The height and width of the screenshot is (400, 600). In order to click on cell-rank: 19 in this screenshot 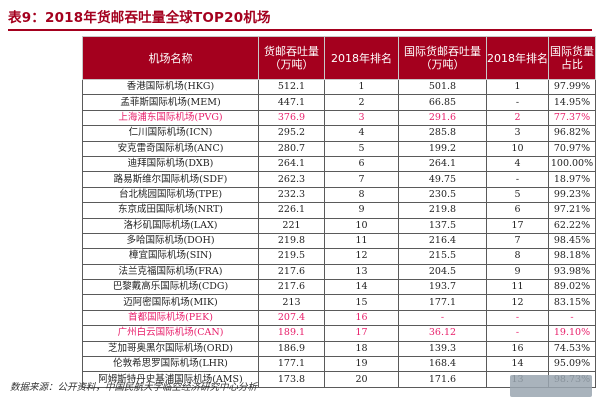, I will do `click(361, 364)`.